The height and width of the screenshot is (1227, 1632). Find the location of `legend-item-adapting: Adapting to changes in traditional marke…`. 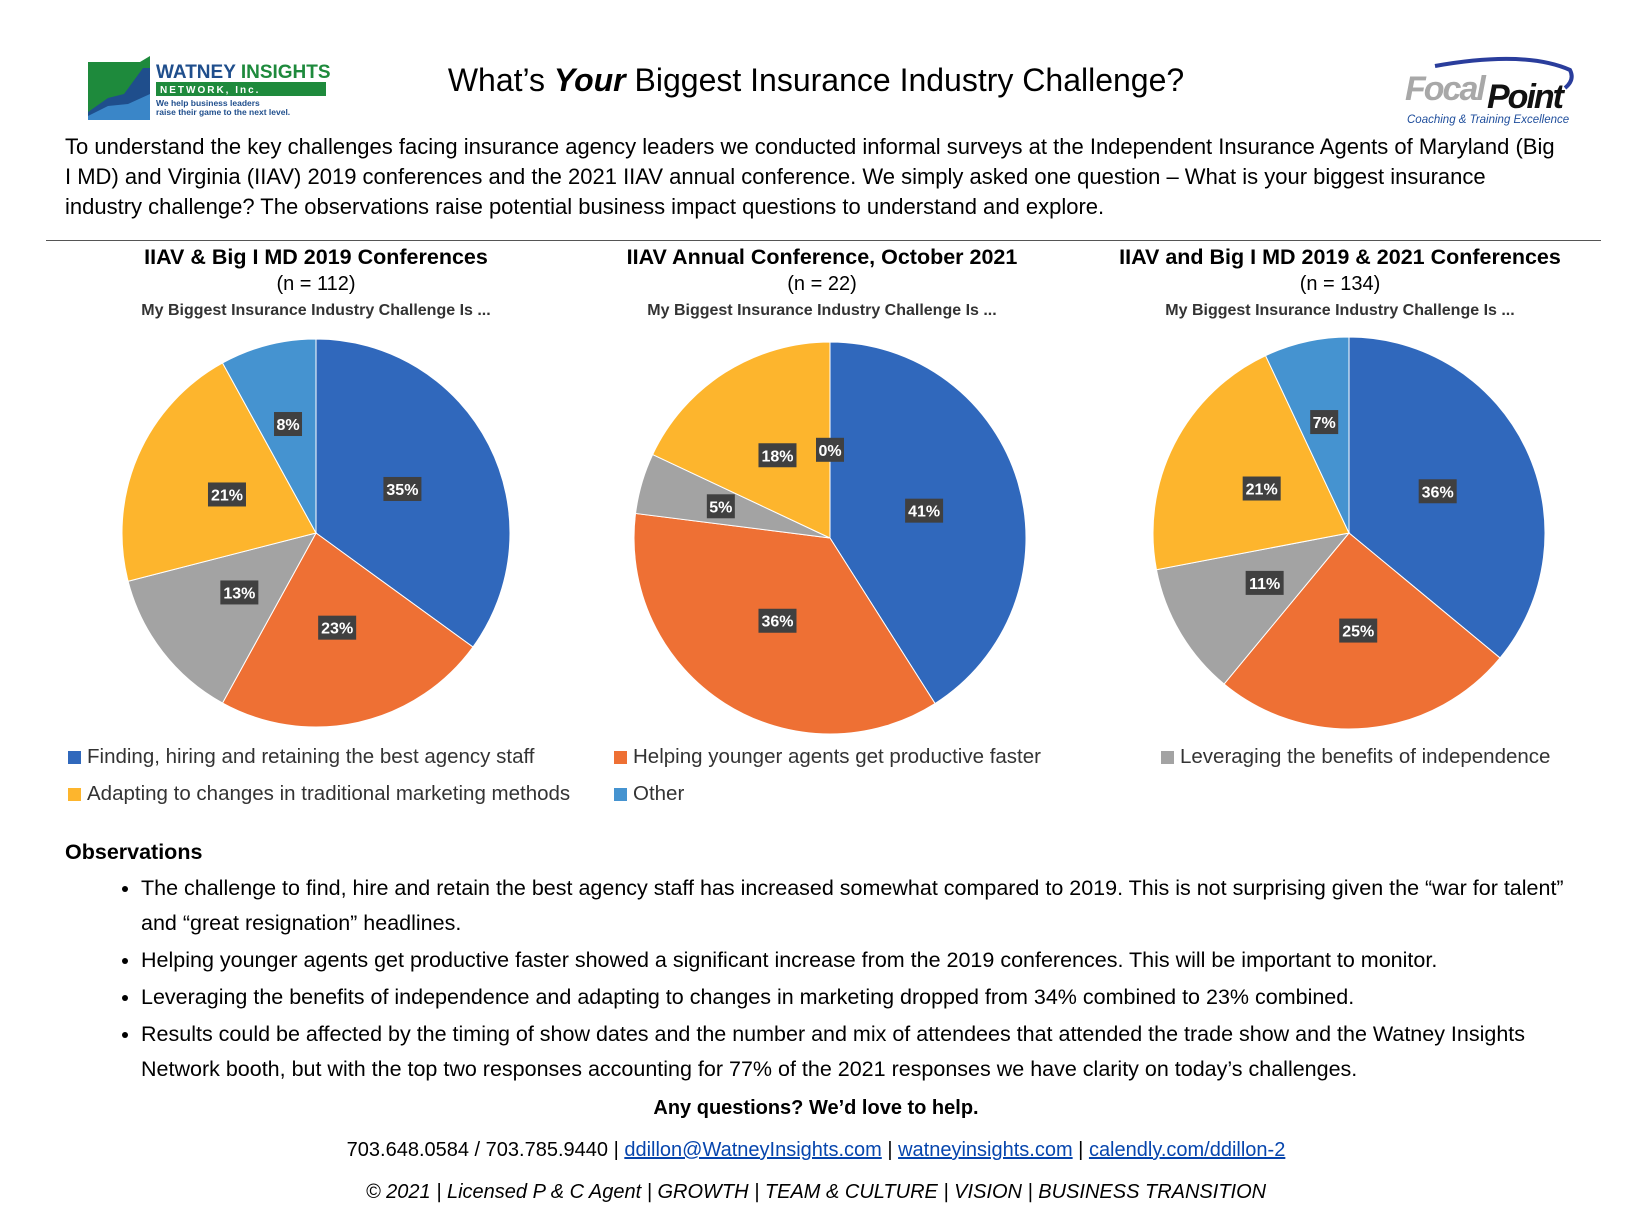

legend-item-adapting: Adapting to changes in traditional marke… is located at coordinates (319, 794).